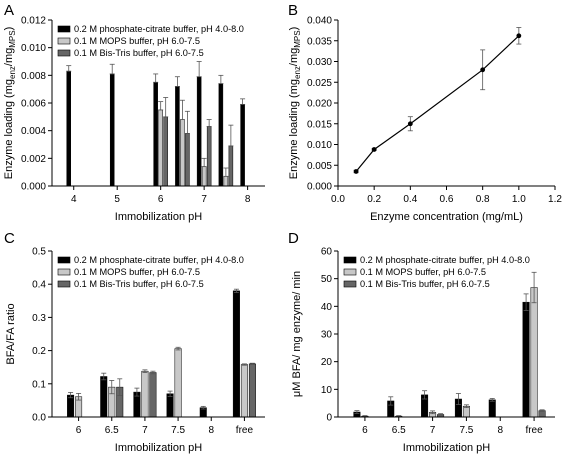 The image size is (567, 456). I want to click on y-tick-label: 0.010, so click(319, 145).